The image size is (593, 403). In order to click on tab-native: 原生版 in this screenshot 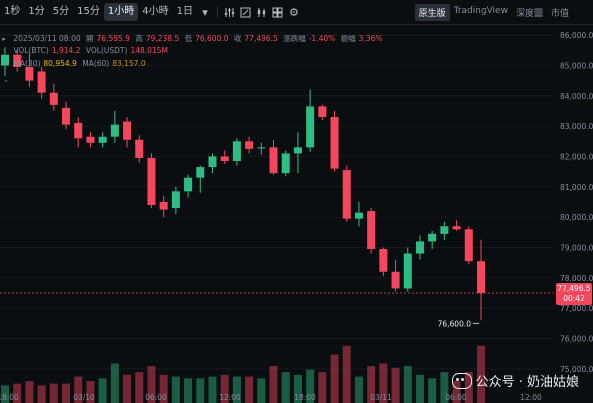, I will do `click(432, 12)`.